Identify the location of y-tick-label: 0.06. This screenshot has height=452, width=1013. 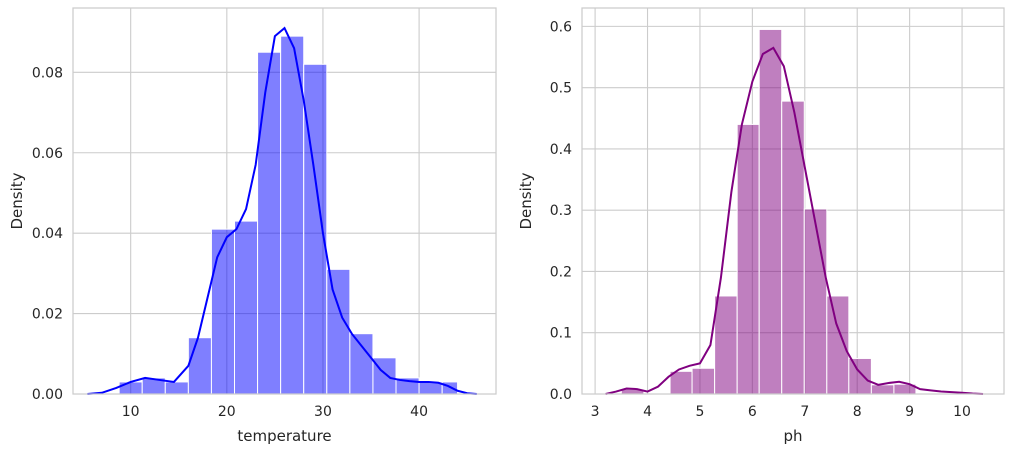
(47, 154).